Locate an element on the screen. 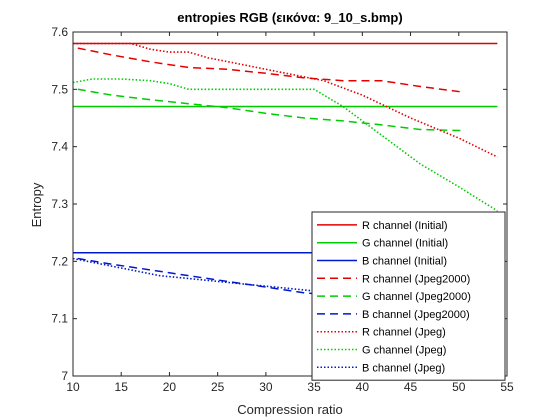 This screenshot has height=420, width=560. legend-label: B channel (Jpeg2000) is located at coordinates (416, 315).